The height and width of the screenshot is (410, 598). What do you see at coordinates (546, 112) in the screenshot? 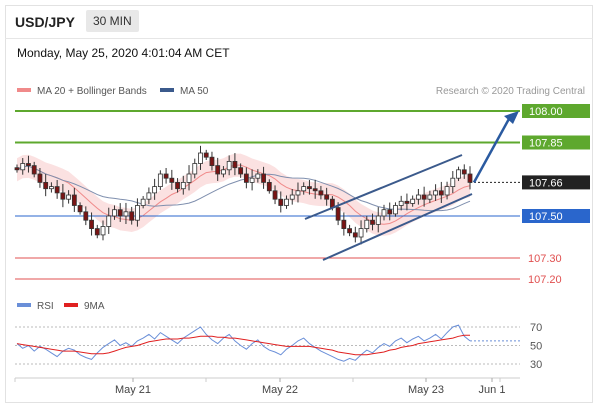
I see `level-label-0: 108.00` at bounding box center [546, 112].